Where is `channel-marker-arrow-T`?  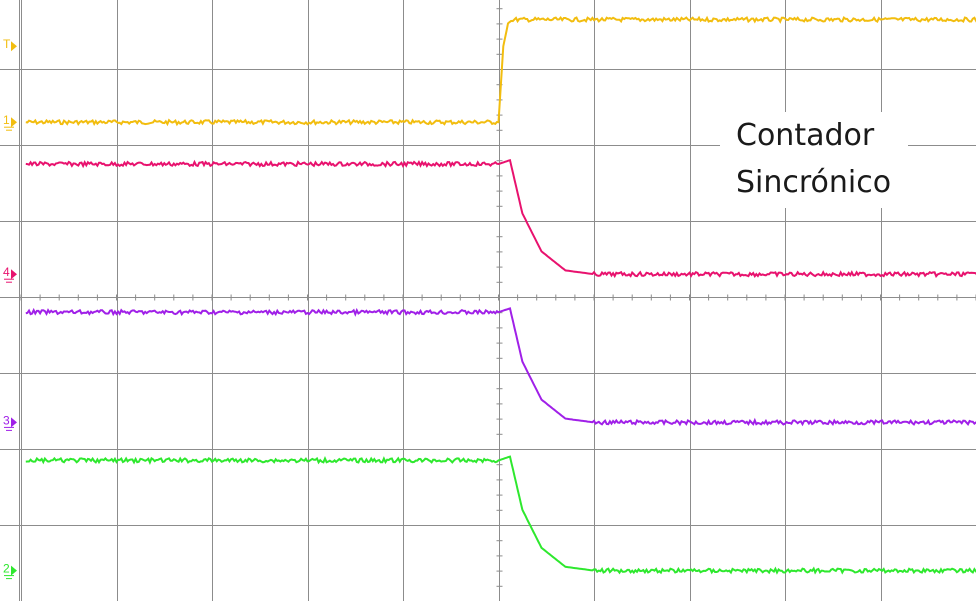 channel-marker-arrow-T is located at coordinates (14, 46).